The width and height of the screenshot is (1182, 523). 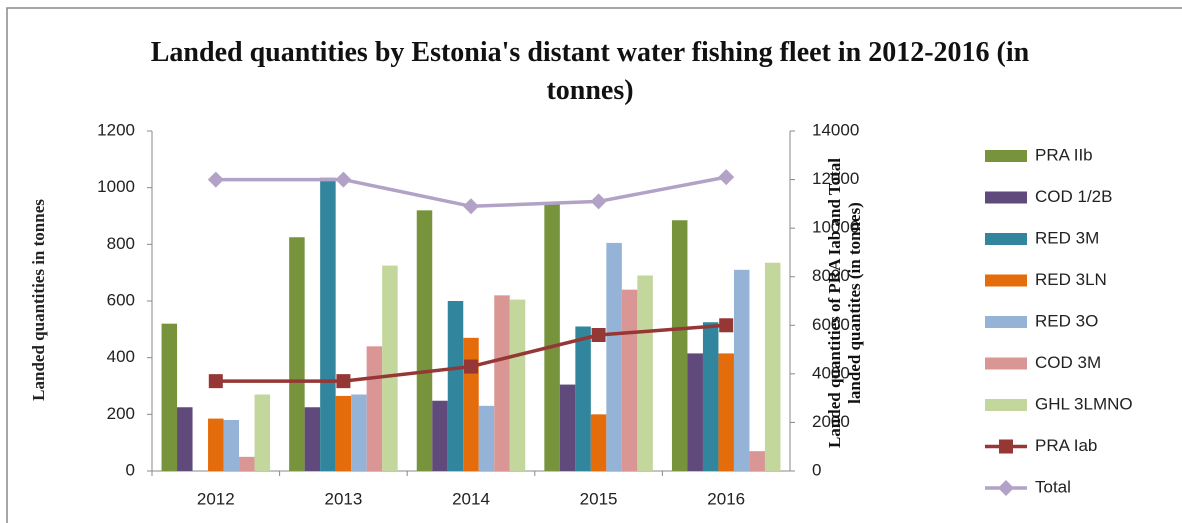 I want to click on y2-tick-label: 4000, so click(x=831, y=372).